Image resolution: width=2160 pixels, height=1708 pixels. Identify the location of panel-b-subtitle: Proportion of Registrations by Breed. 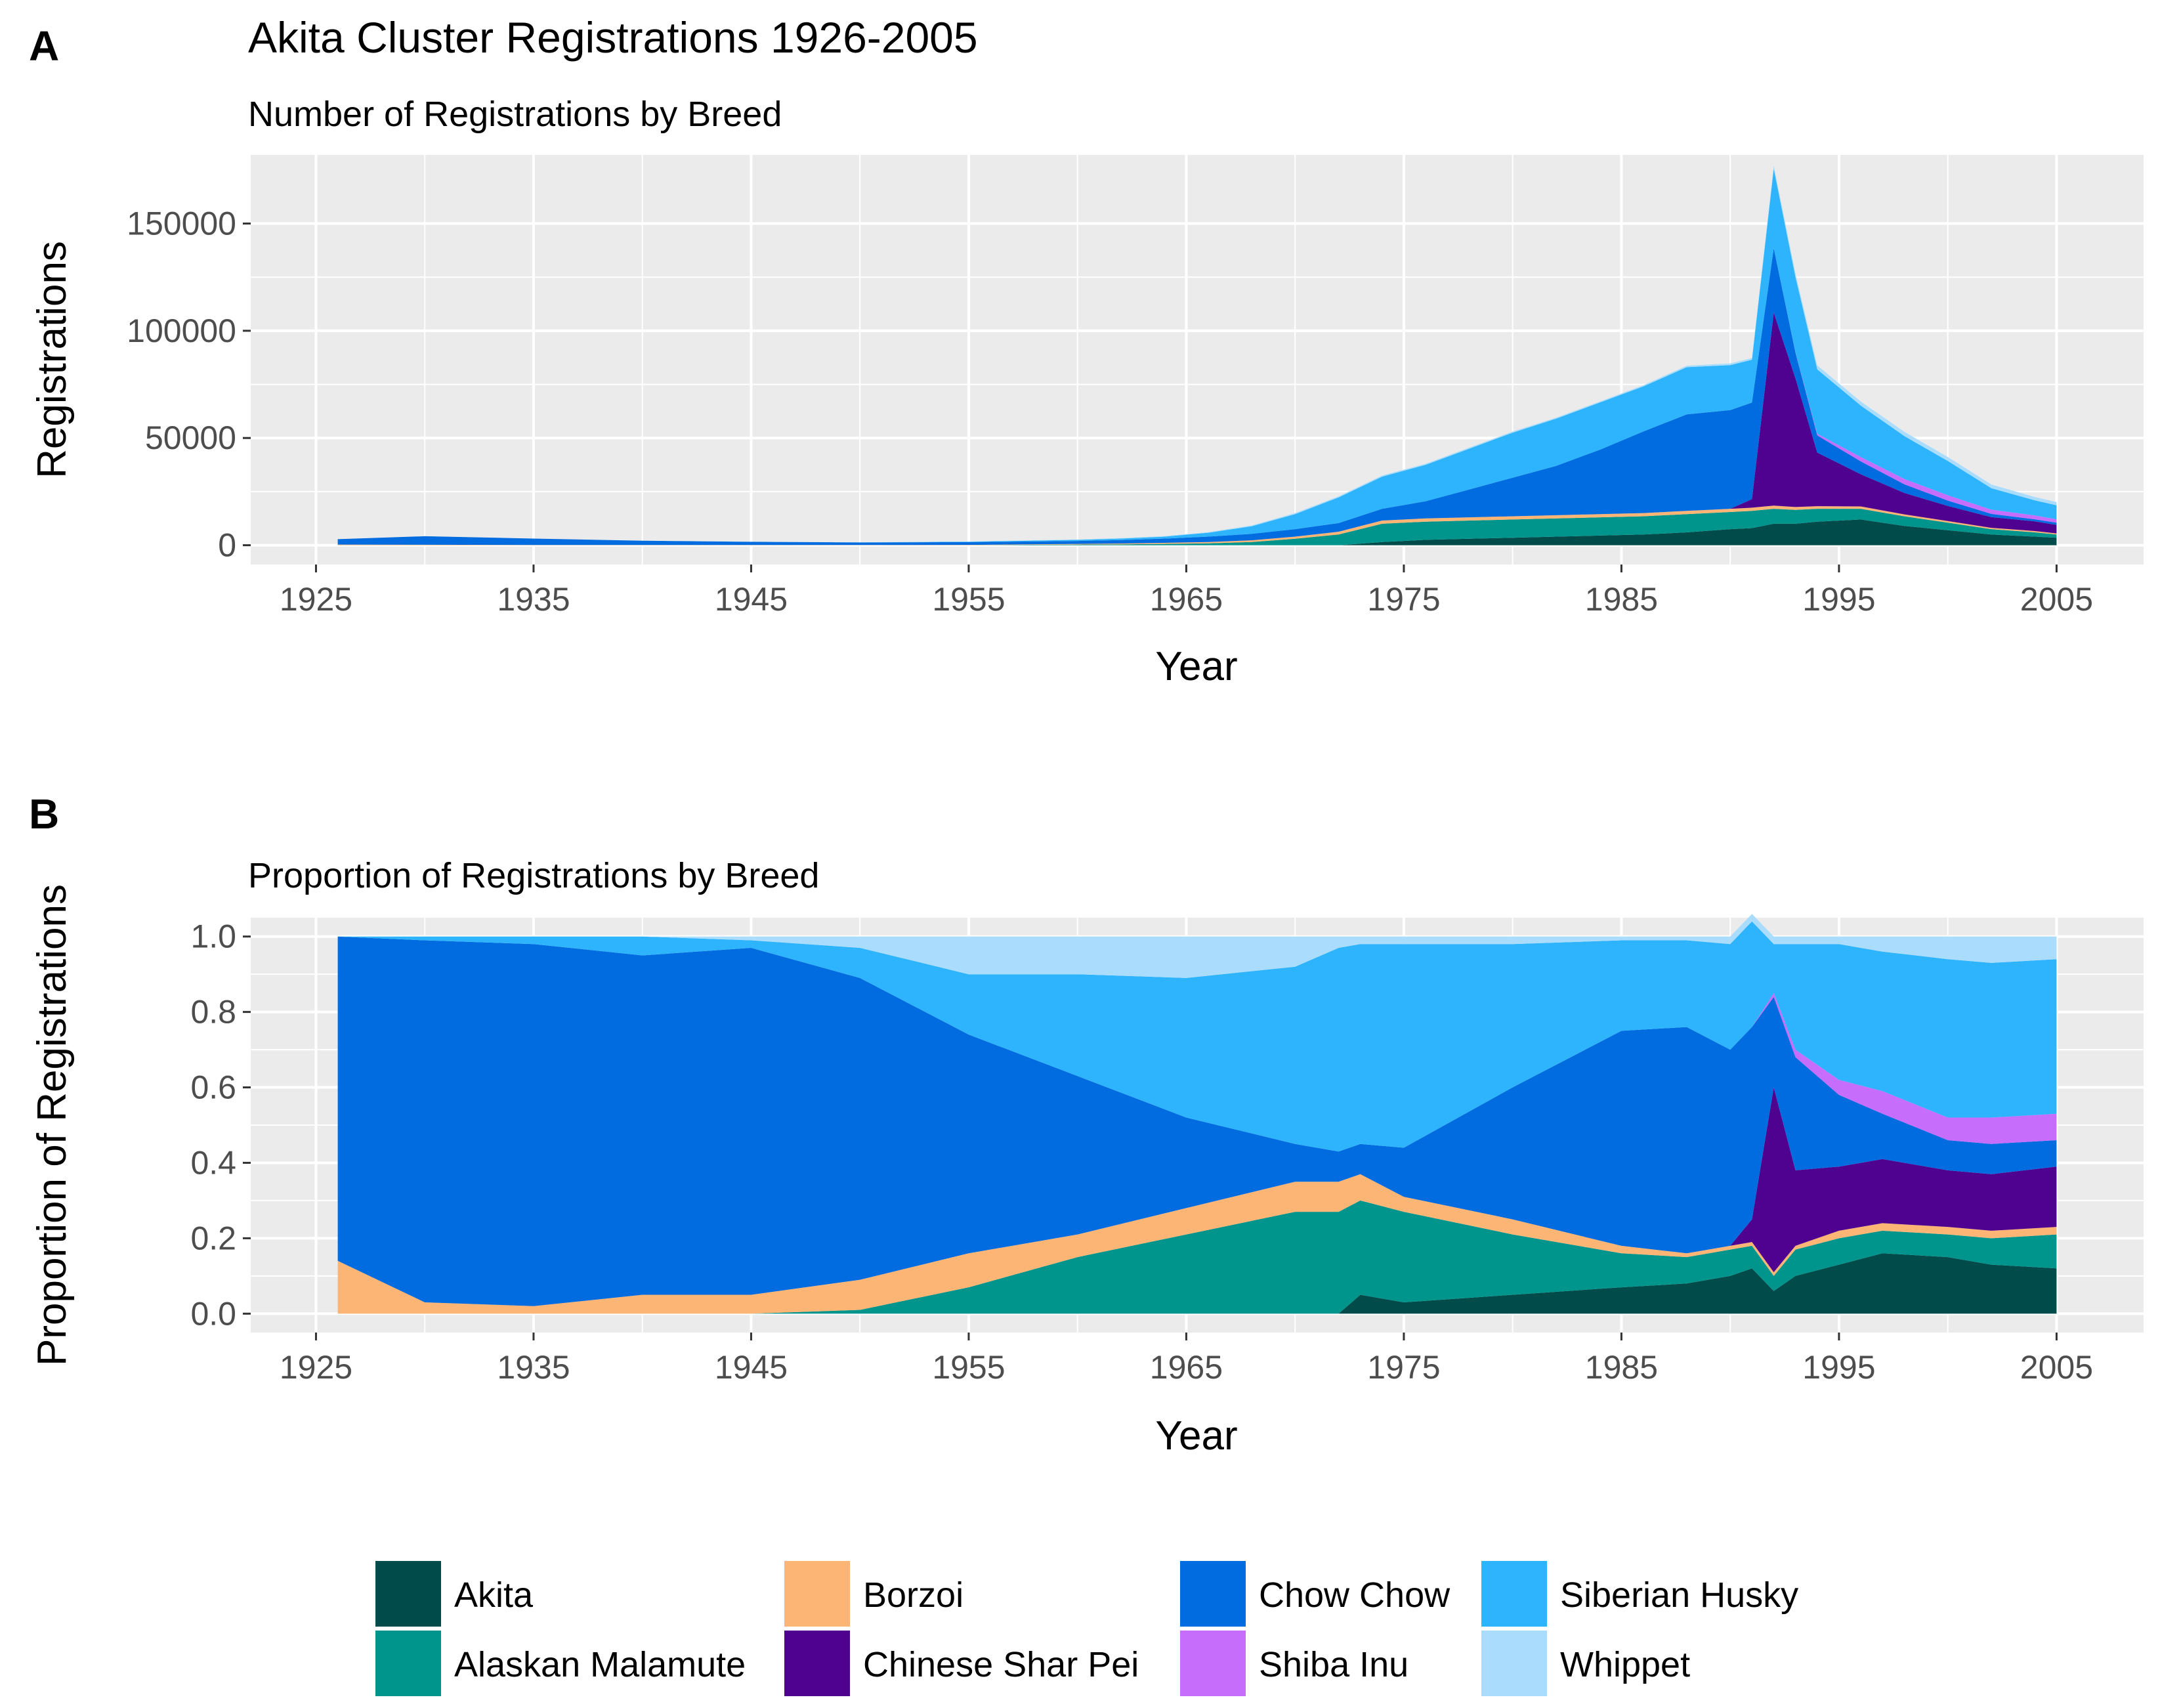
(533, 876).